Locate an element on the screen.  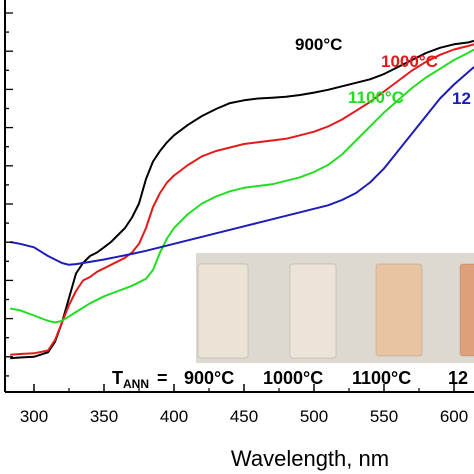
label-1100: 1100°C is located at coordinates (376, 97).